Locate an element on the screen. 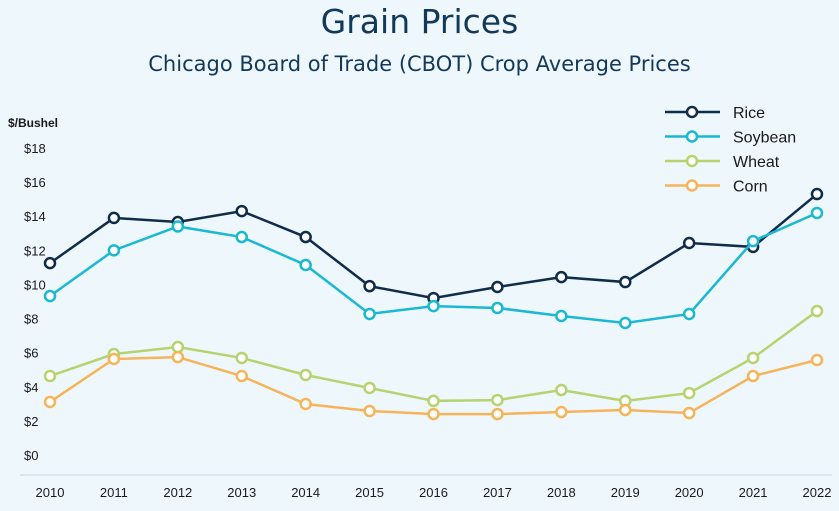 The image size is (839, 511). x-tick-label: 2019 is located at coordinates (625, 492).